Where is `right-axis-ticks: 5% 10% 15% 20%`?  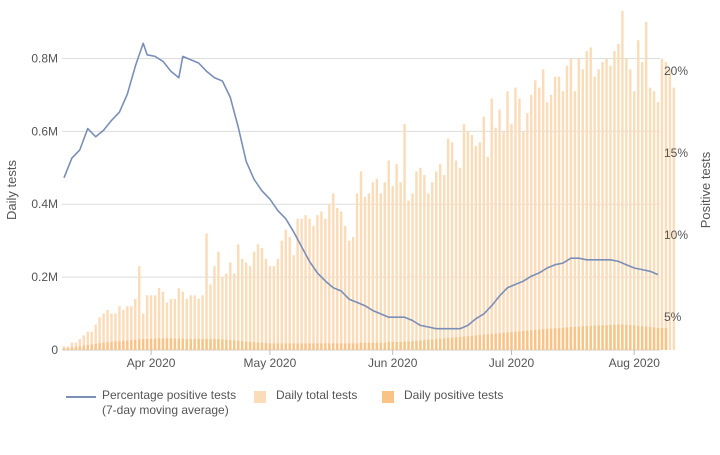 right-axis-ticks: 5% 10% 15% 20% is located at coordinates (676, 194).